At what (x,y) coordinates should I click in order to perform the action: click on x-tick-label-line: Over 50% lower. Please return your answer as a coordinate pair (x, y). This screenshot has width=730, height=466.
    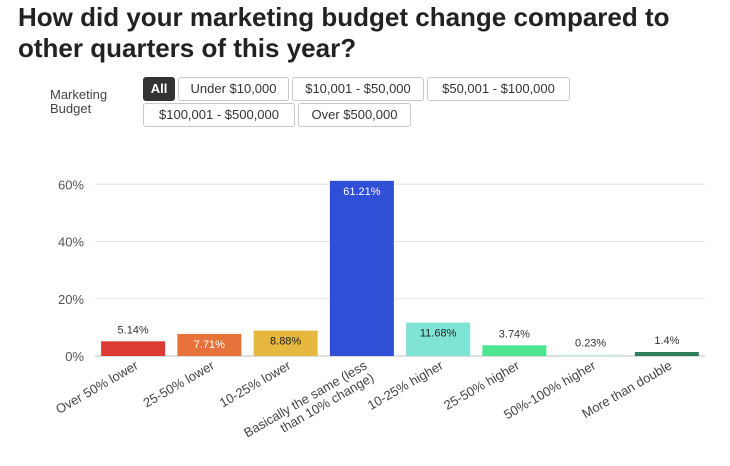
    Looking at the image, I should click on (97, 387).